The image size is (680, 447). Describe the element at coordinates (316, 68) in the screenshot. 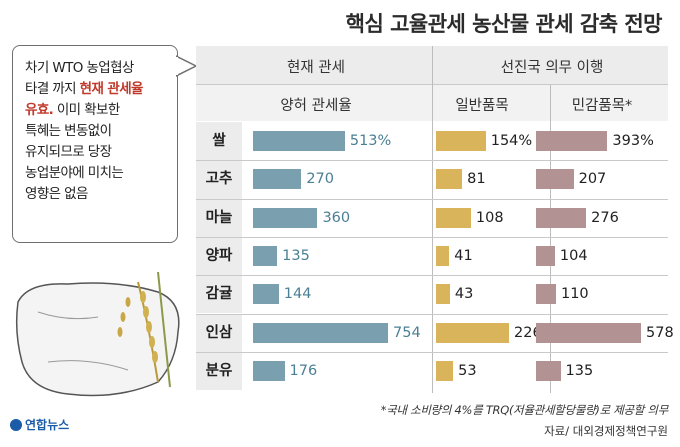

I see `header-current-tariff: 현재 관세` at that location.